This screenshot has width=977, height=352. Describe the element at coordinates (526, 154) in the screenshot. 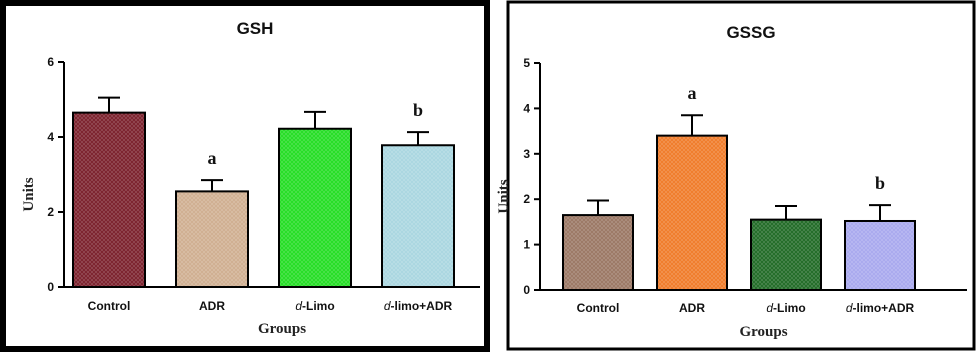

I see `y-tick-label: 3` at that location.